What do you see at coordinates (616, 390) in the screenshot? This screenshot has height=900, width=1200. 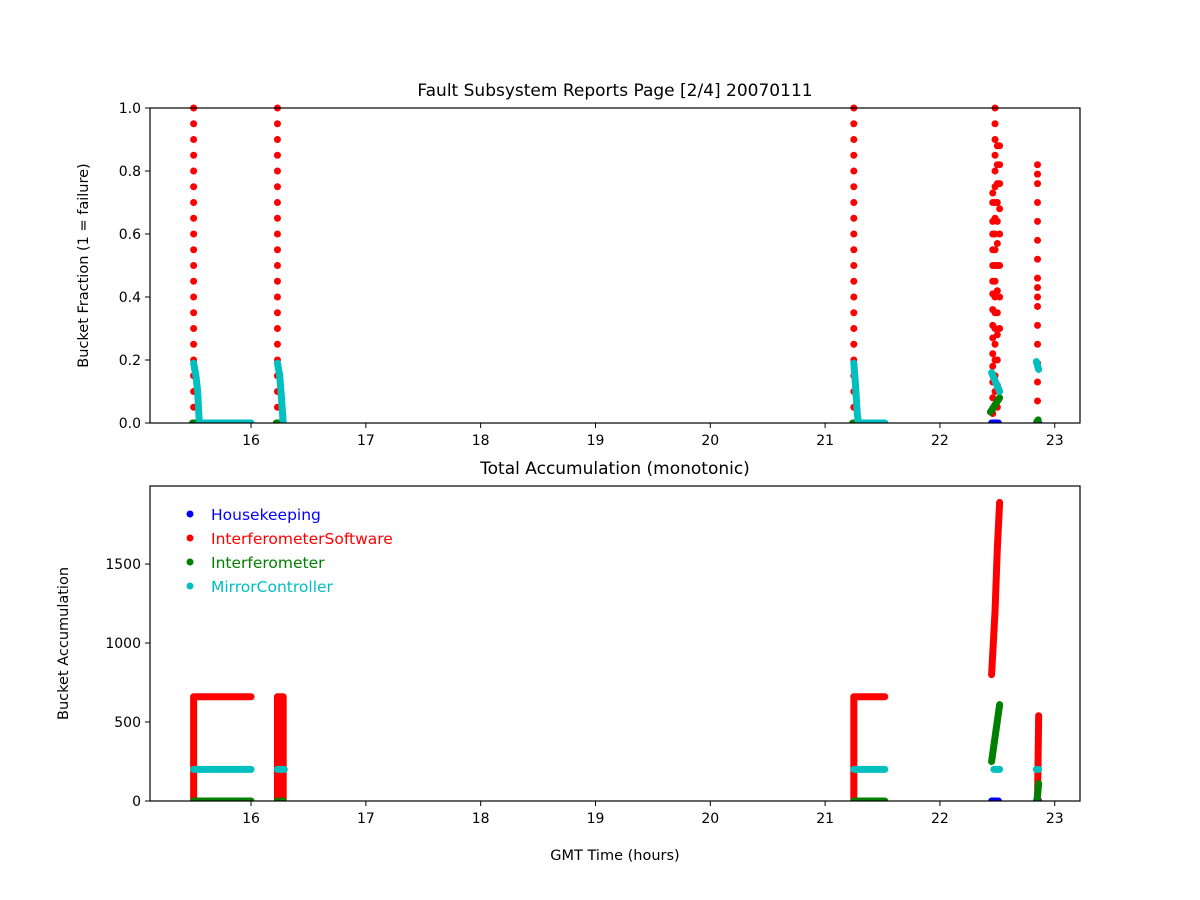 I see `series-MirrorController` at bounding box center [616, 390].